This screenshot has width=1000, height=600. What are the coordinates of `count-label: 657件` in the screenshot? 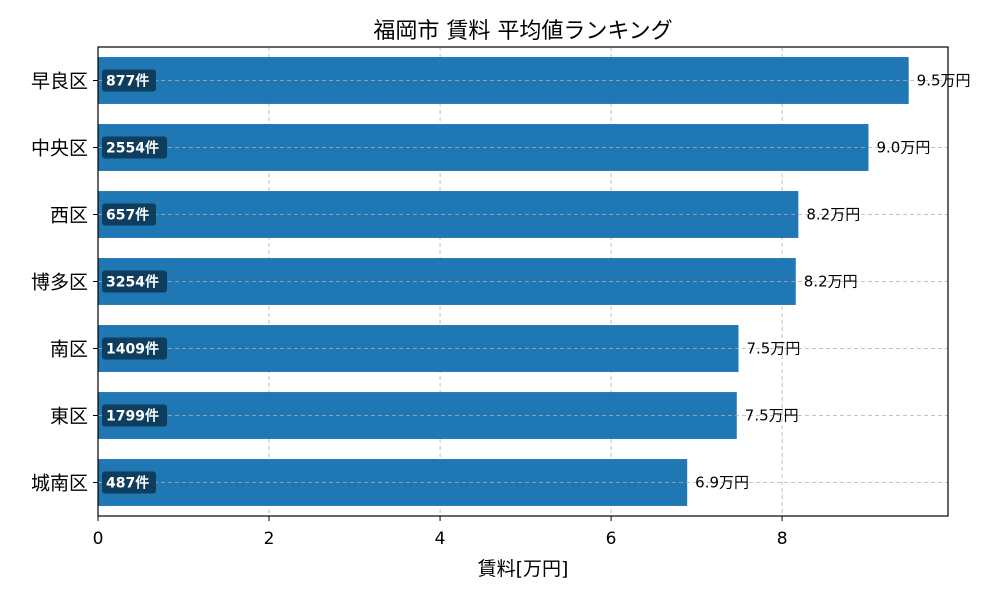 It's located at (127, 215).